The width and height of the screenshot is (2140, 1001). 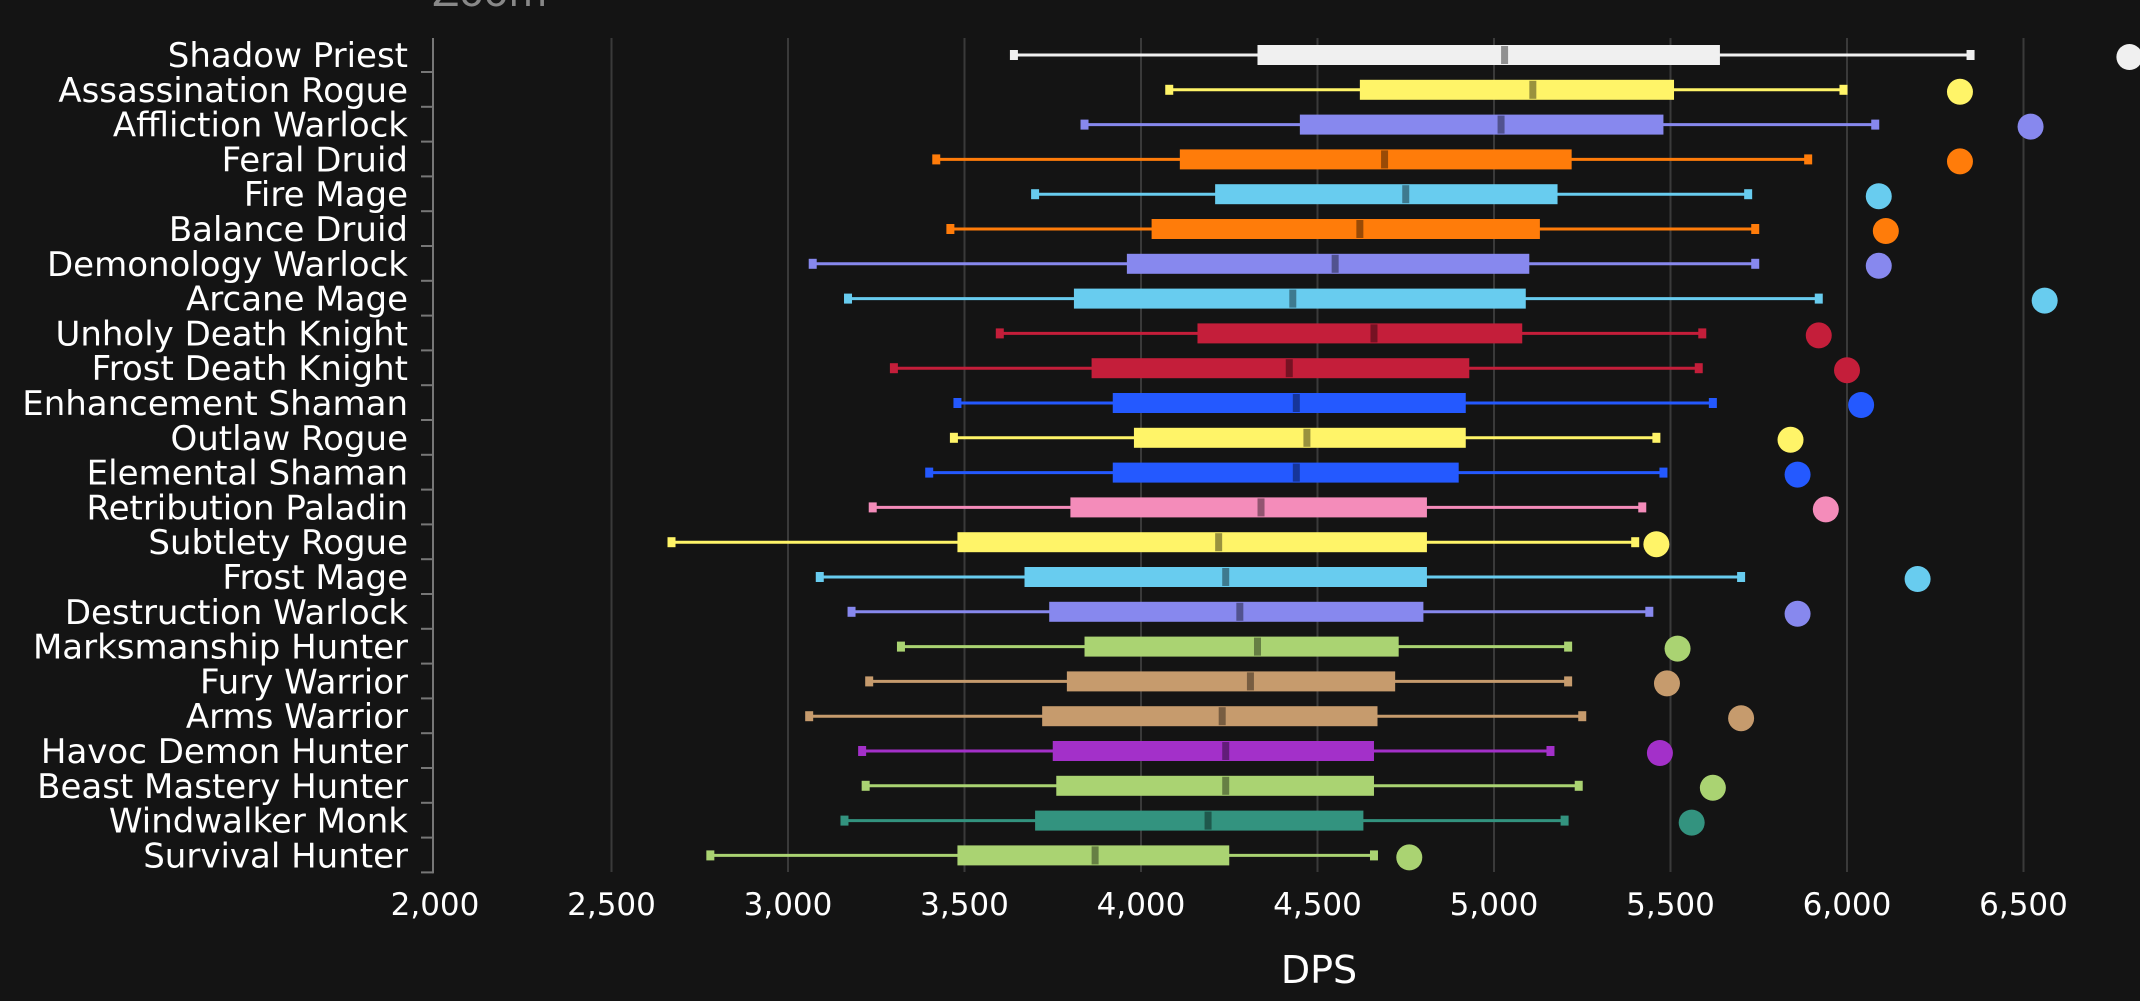 I want to click on category-label: Elemental Shaman, so click(x=247, y=474).